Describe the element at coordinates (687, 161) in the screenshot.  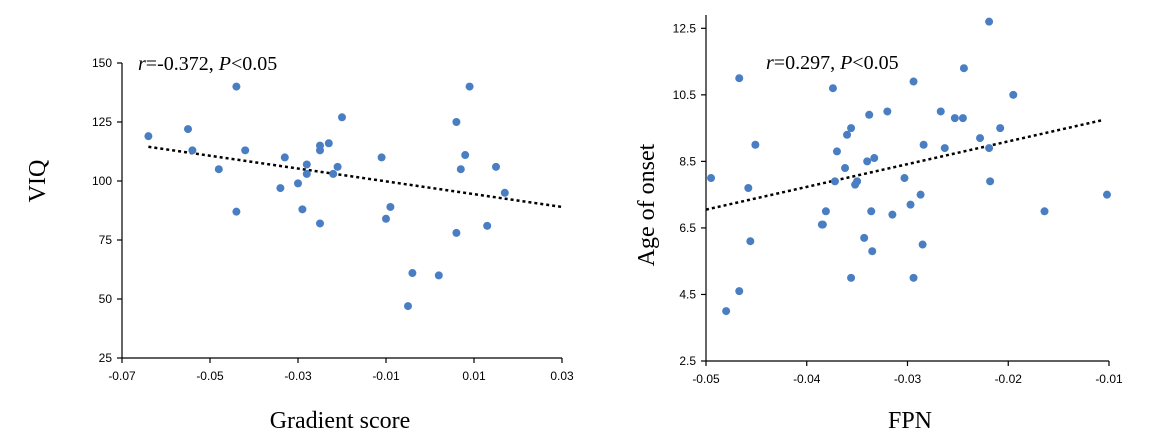
I see `y-tick-label: 8.5` at that location.